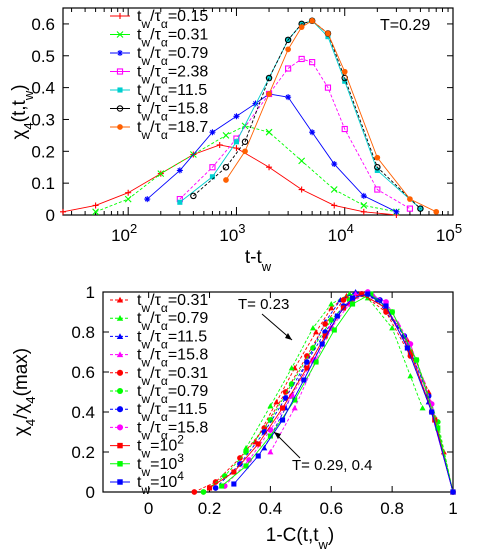 The width and height of the screenshot is (485, 555). What do you see at coordinates (24, 392) in the screenshot?
I see `bottom-y-axis-label: χ4/χ4(max)` at bounding box center [24, 392].